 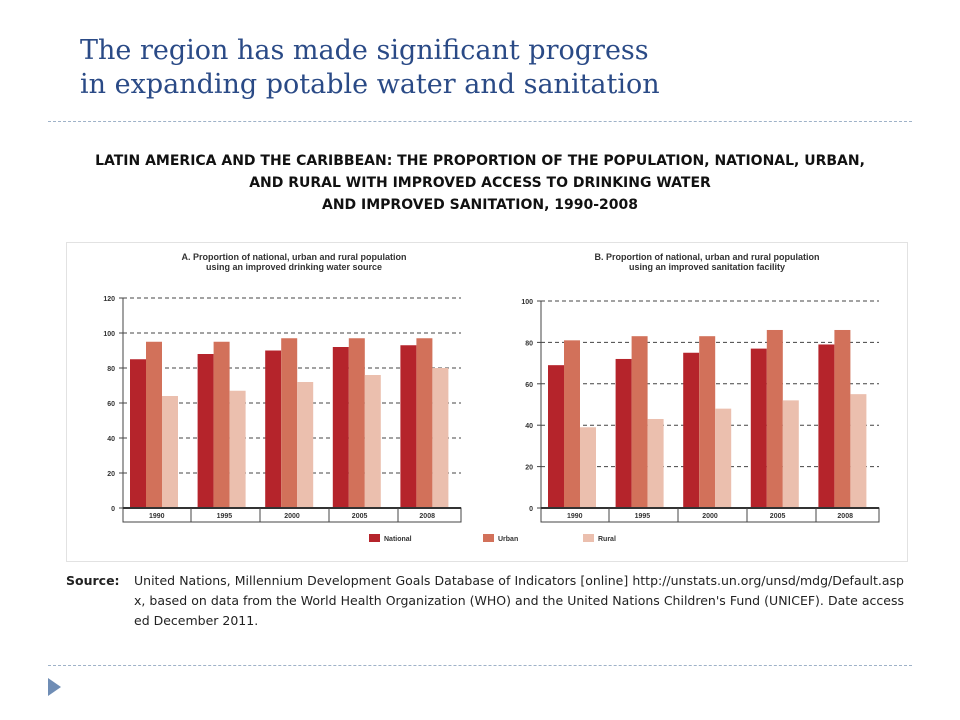 What do you see at coordinates (488, 538) in the screenshot?
I see `legend-swatch-urban` at bounding box center [488, 538].